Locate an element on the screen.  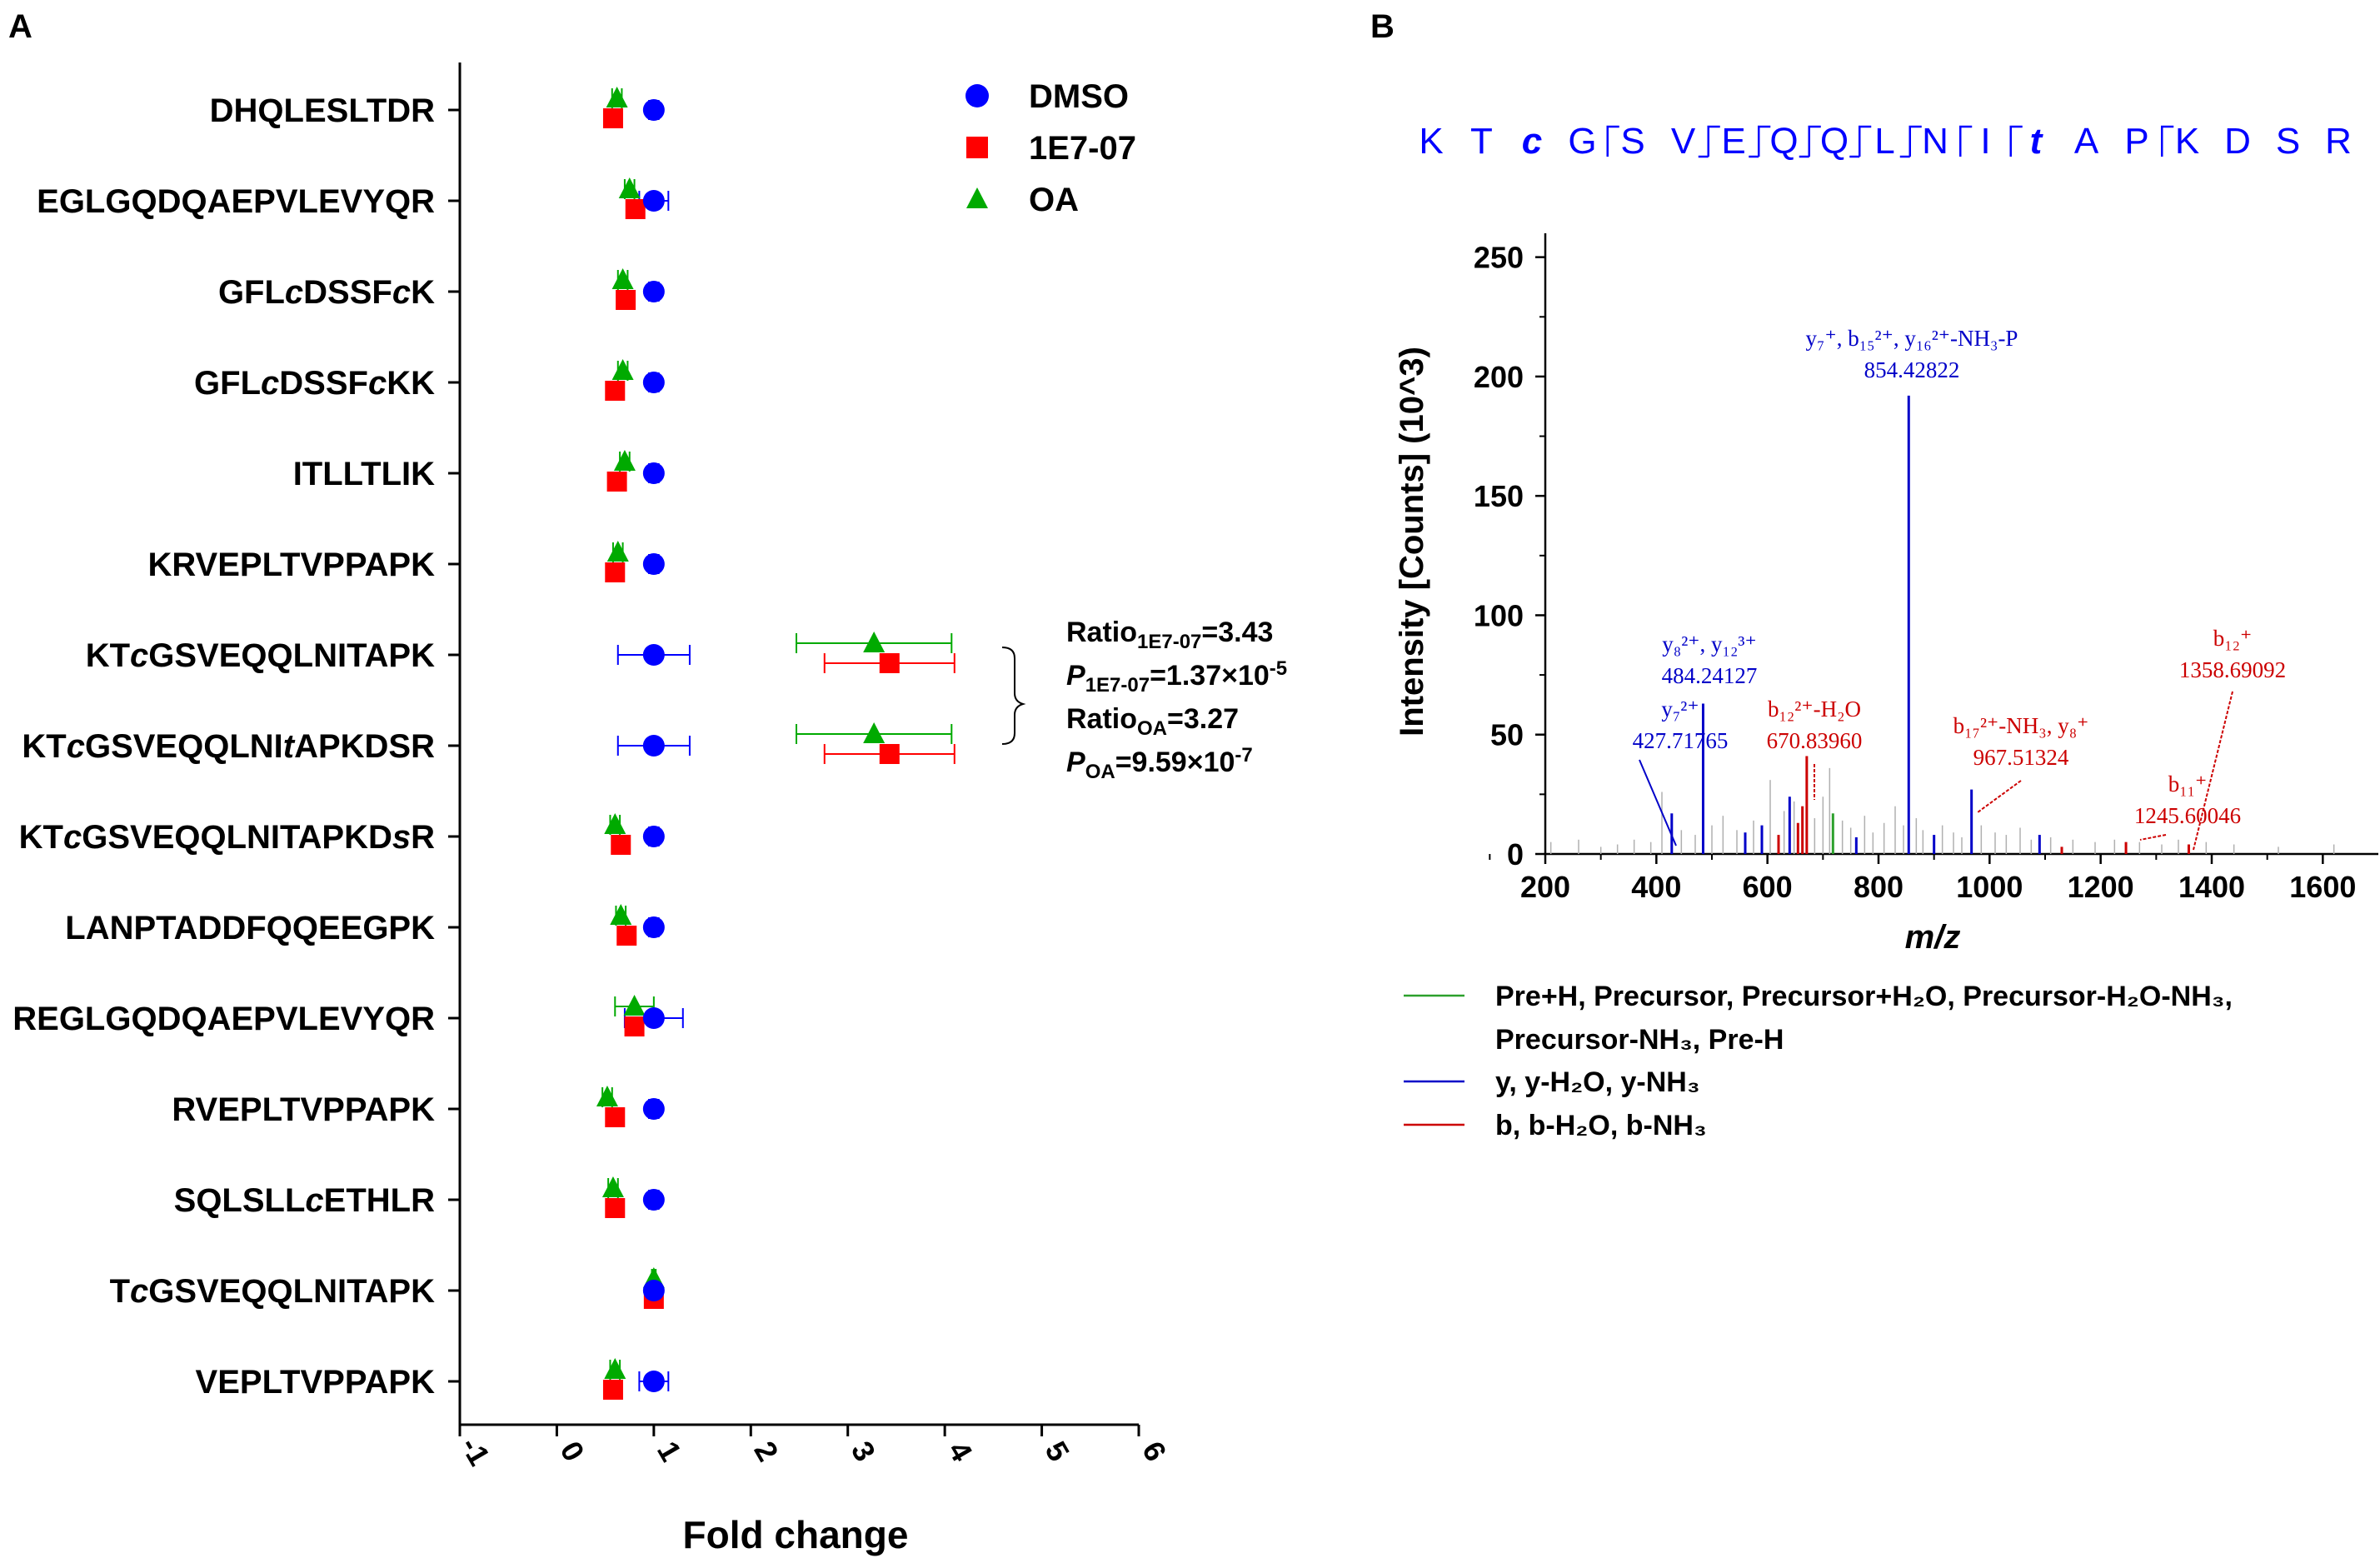
x-tick-label: 4 is located at coordinates (960, 1451).